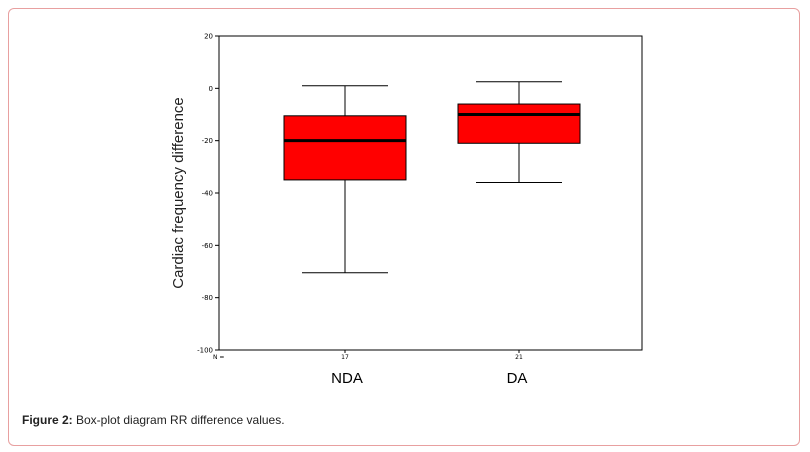 This screenshot has width=810, height=452. I want to click on y-tick-label: 0, so click(211, 89).